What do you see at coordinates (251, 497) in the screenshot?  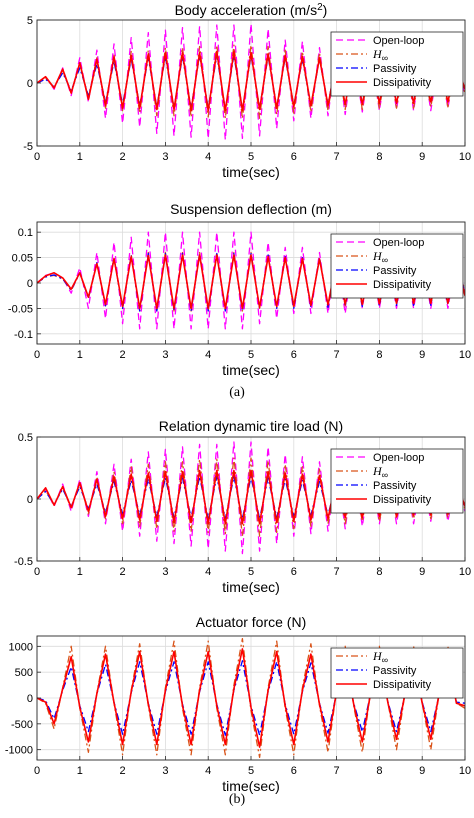 I see `series-line-h_inf` at bounding box center [251, 497].